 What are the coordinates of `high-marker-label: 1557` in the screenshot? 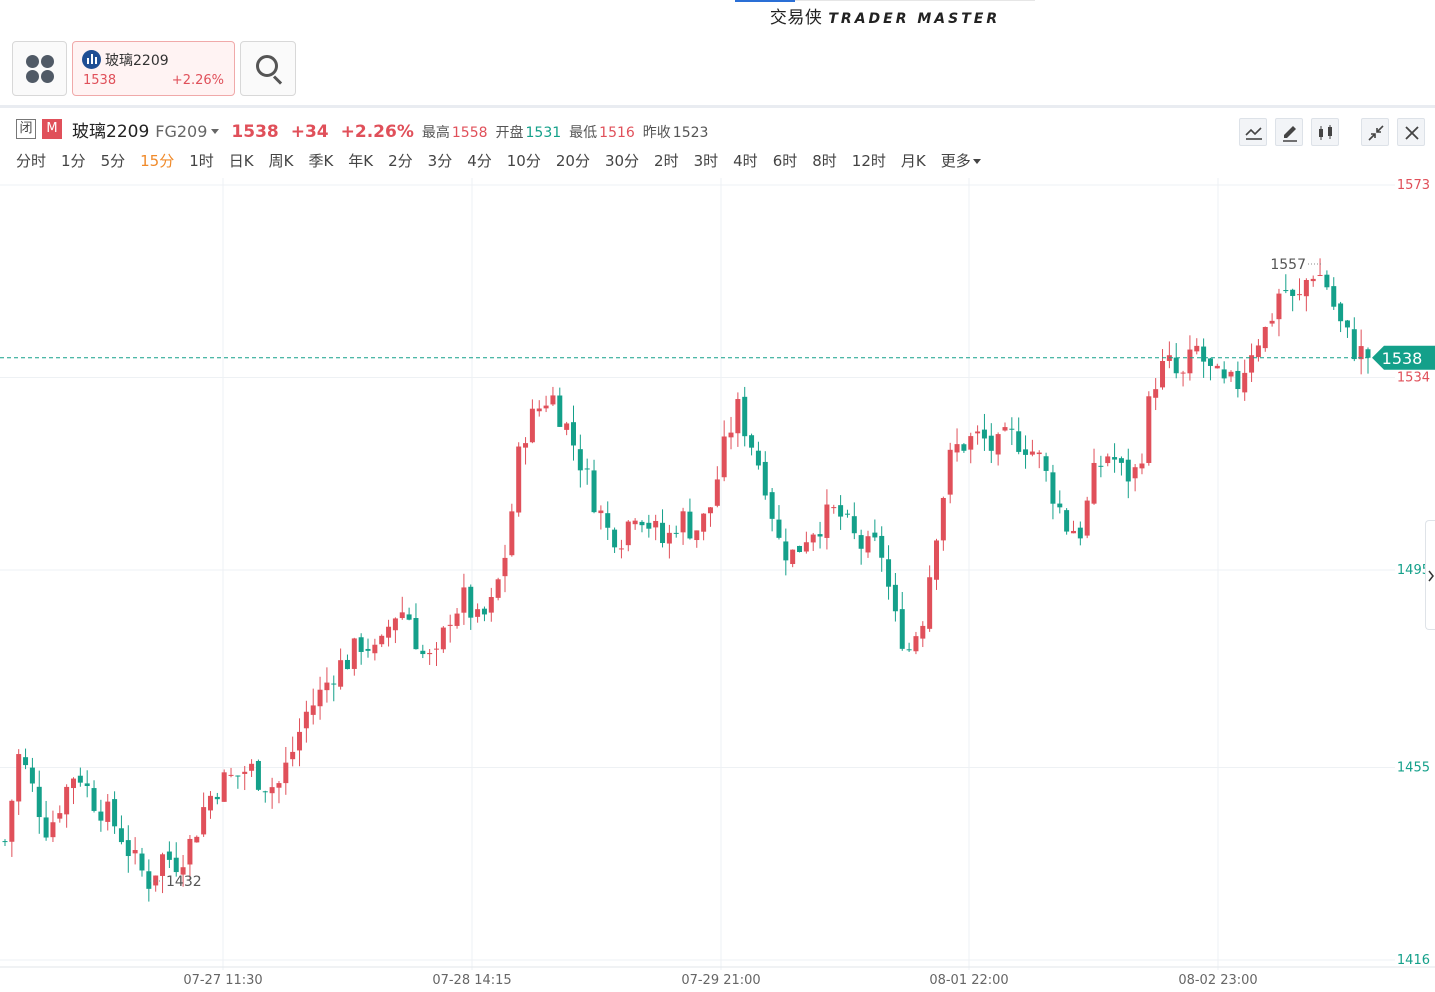 It's located at (1288, 265).